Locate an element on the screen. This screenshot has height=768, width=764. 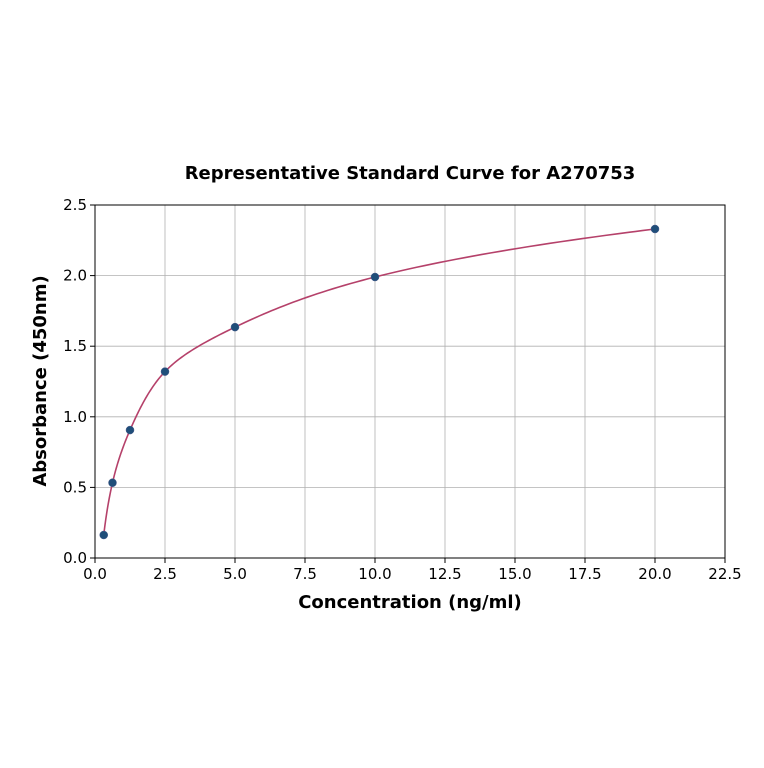
y-tick-label: 0.5 is located at coordinates (75, 487).